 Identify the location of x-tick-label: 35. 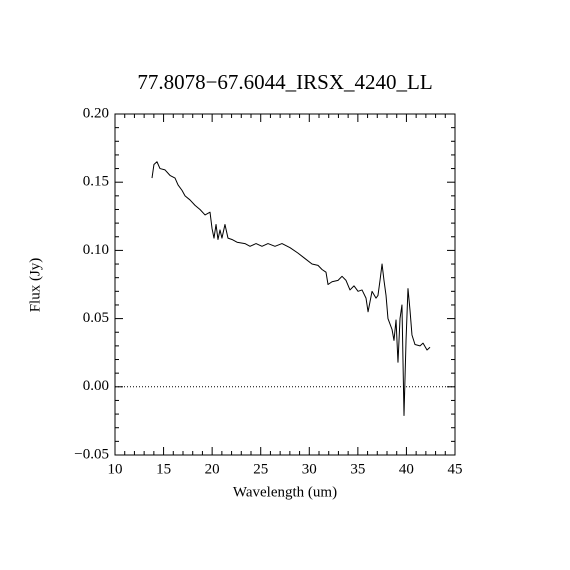
(357, 469).